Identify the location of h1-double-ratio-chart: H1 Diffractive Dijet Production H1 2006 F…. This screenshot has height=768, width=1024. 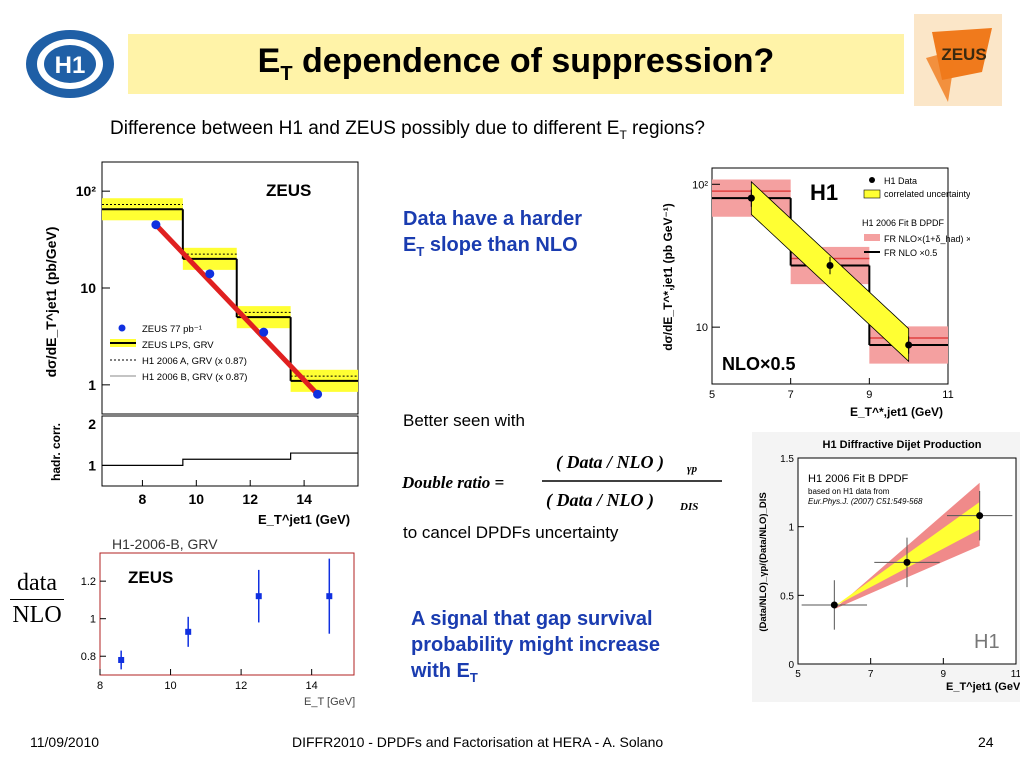
(888, 567).